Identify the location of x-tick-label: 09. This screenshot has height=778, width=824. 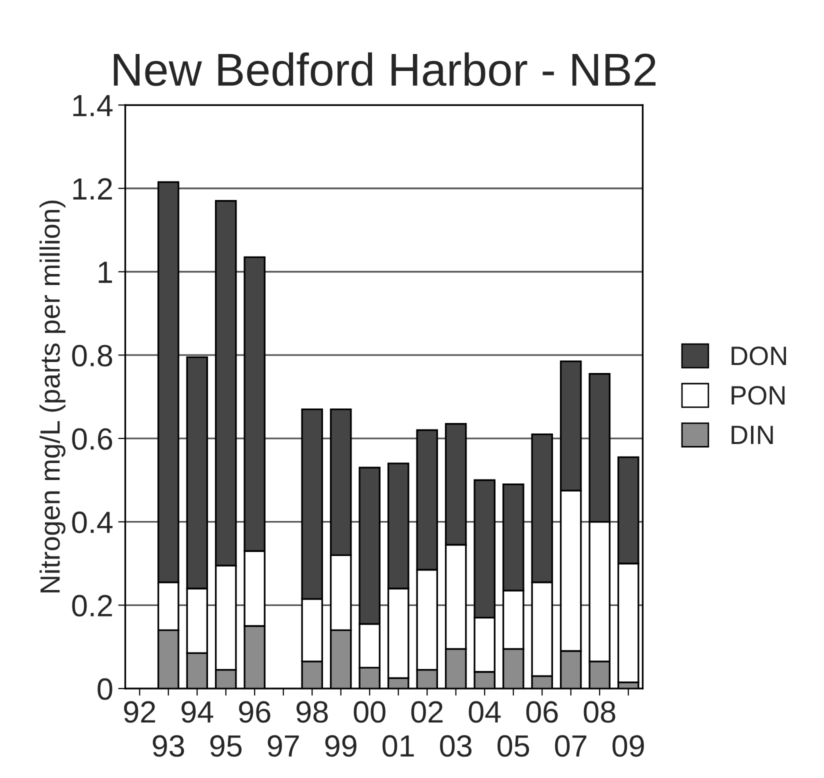
(628, 746).